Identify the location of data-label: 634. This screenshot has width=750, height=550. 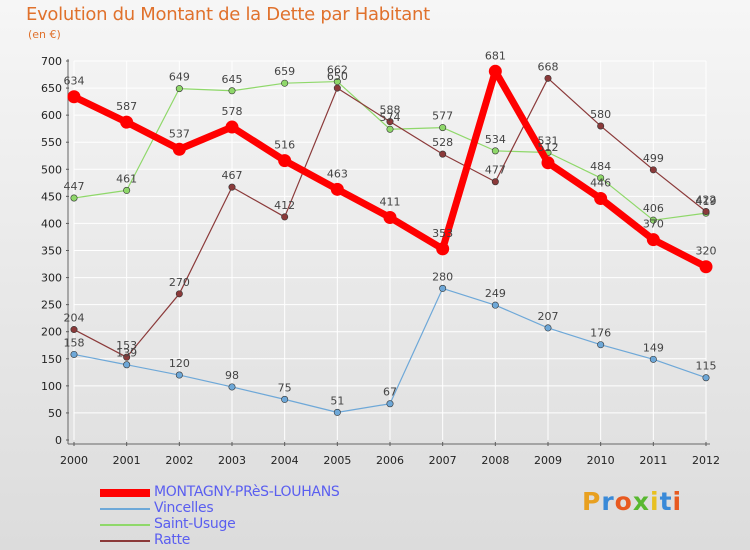
(74, 81).